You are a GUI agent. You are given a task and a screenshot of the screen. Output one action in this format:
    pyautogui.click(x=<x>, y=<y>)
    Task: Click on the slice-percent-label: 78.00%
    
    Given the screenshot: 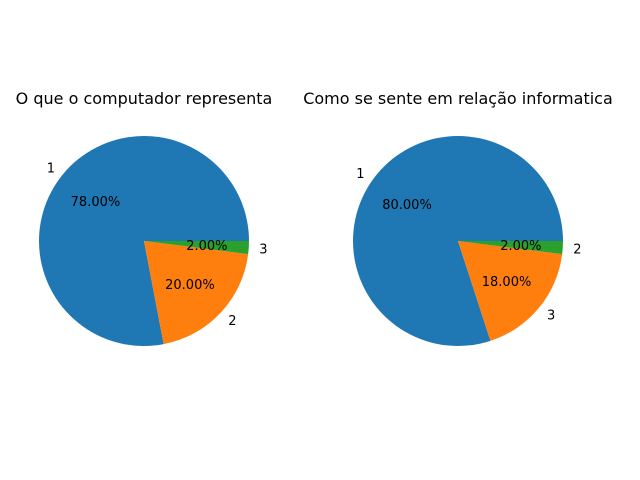 What is the action you would take?
    pyautogui.click(x=96, y=202)
    